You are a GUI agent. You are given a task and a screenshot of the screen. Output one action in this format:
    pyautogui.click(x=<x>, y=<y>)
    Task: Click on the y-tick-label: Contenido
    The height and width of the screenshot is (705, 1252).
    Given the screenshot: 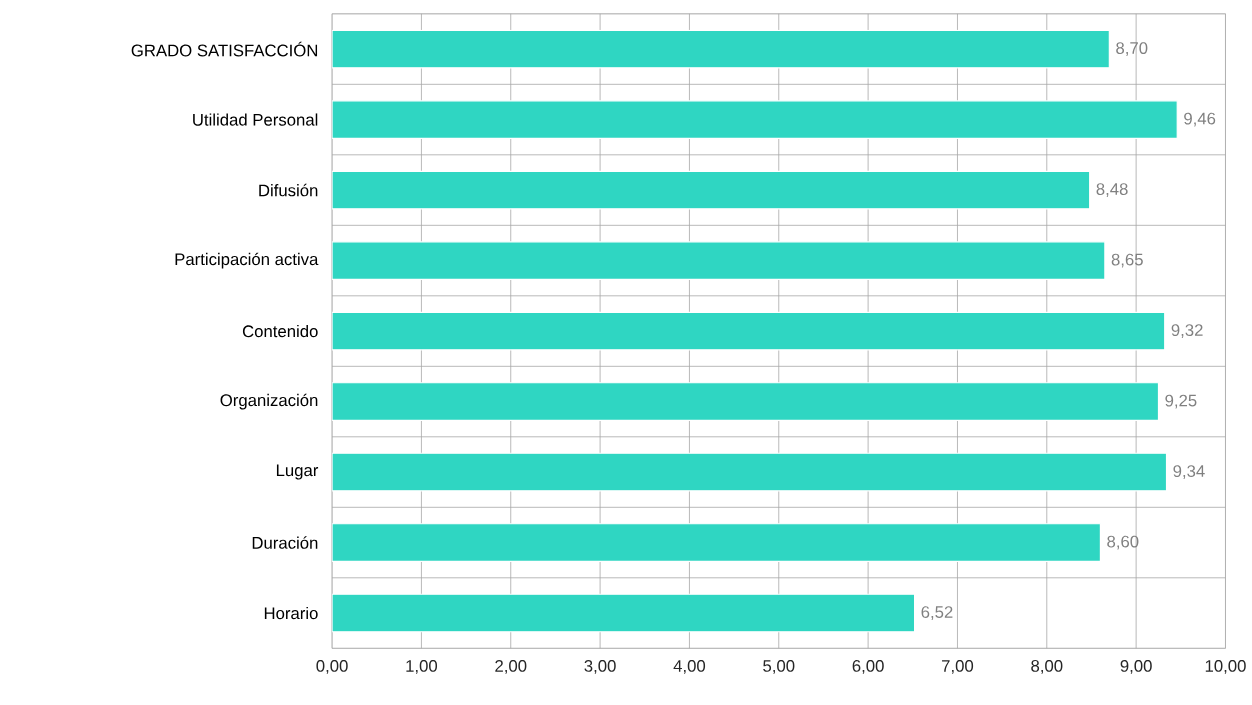 What is the action you would take?
    pyautogui.click(x=280, y=331)
    